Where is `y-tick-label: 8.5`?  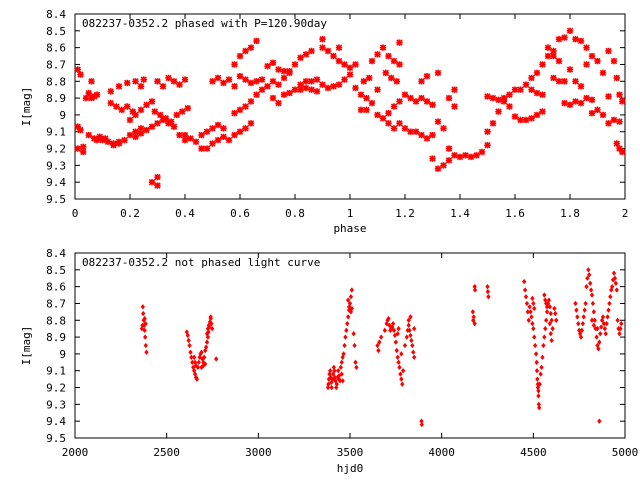 y-tick-label: 8.5 is located at coordinates (56, 31).